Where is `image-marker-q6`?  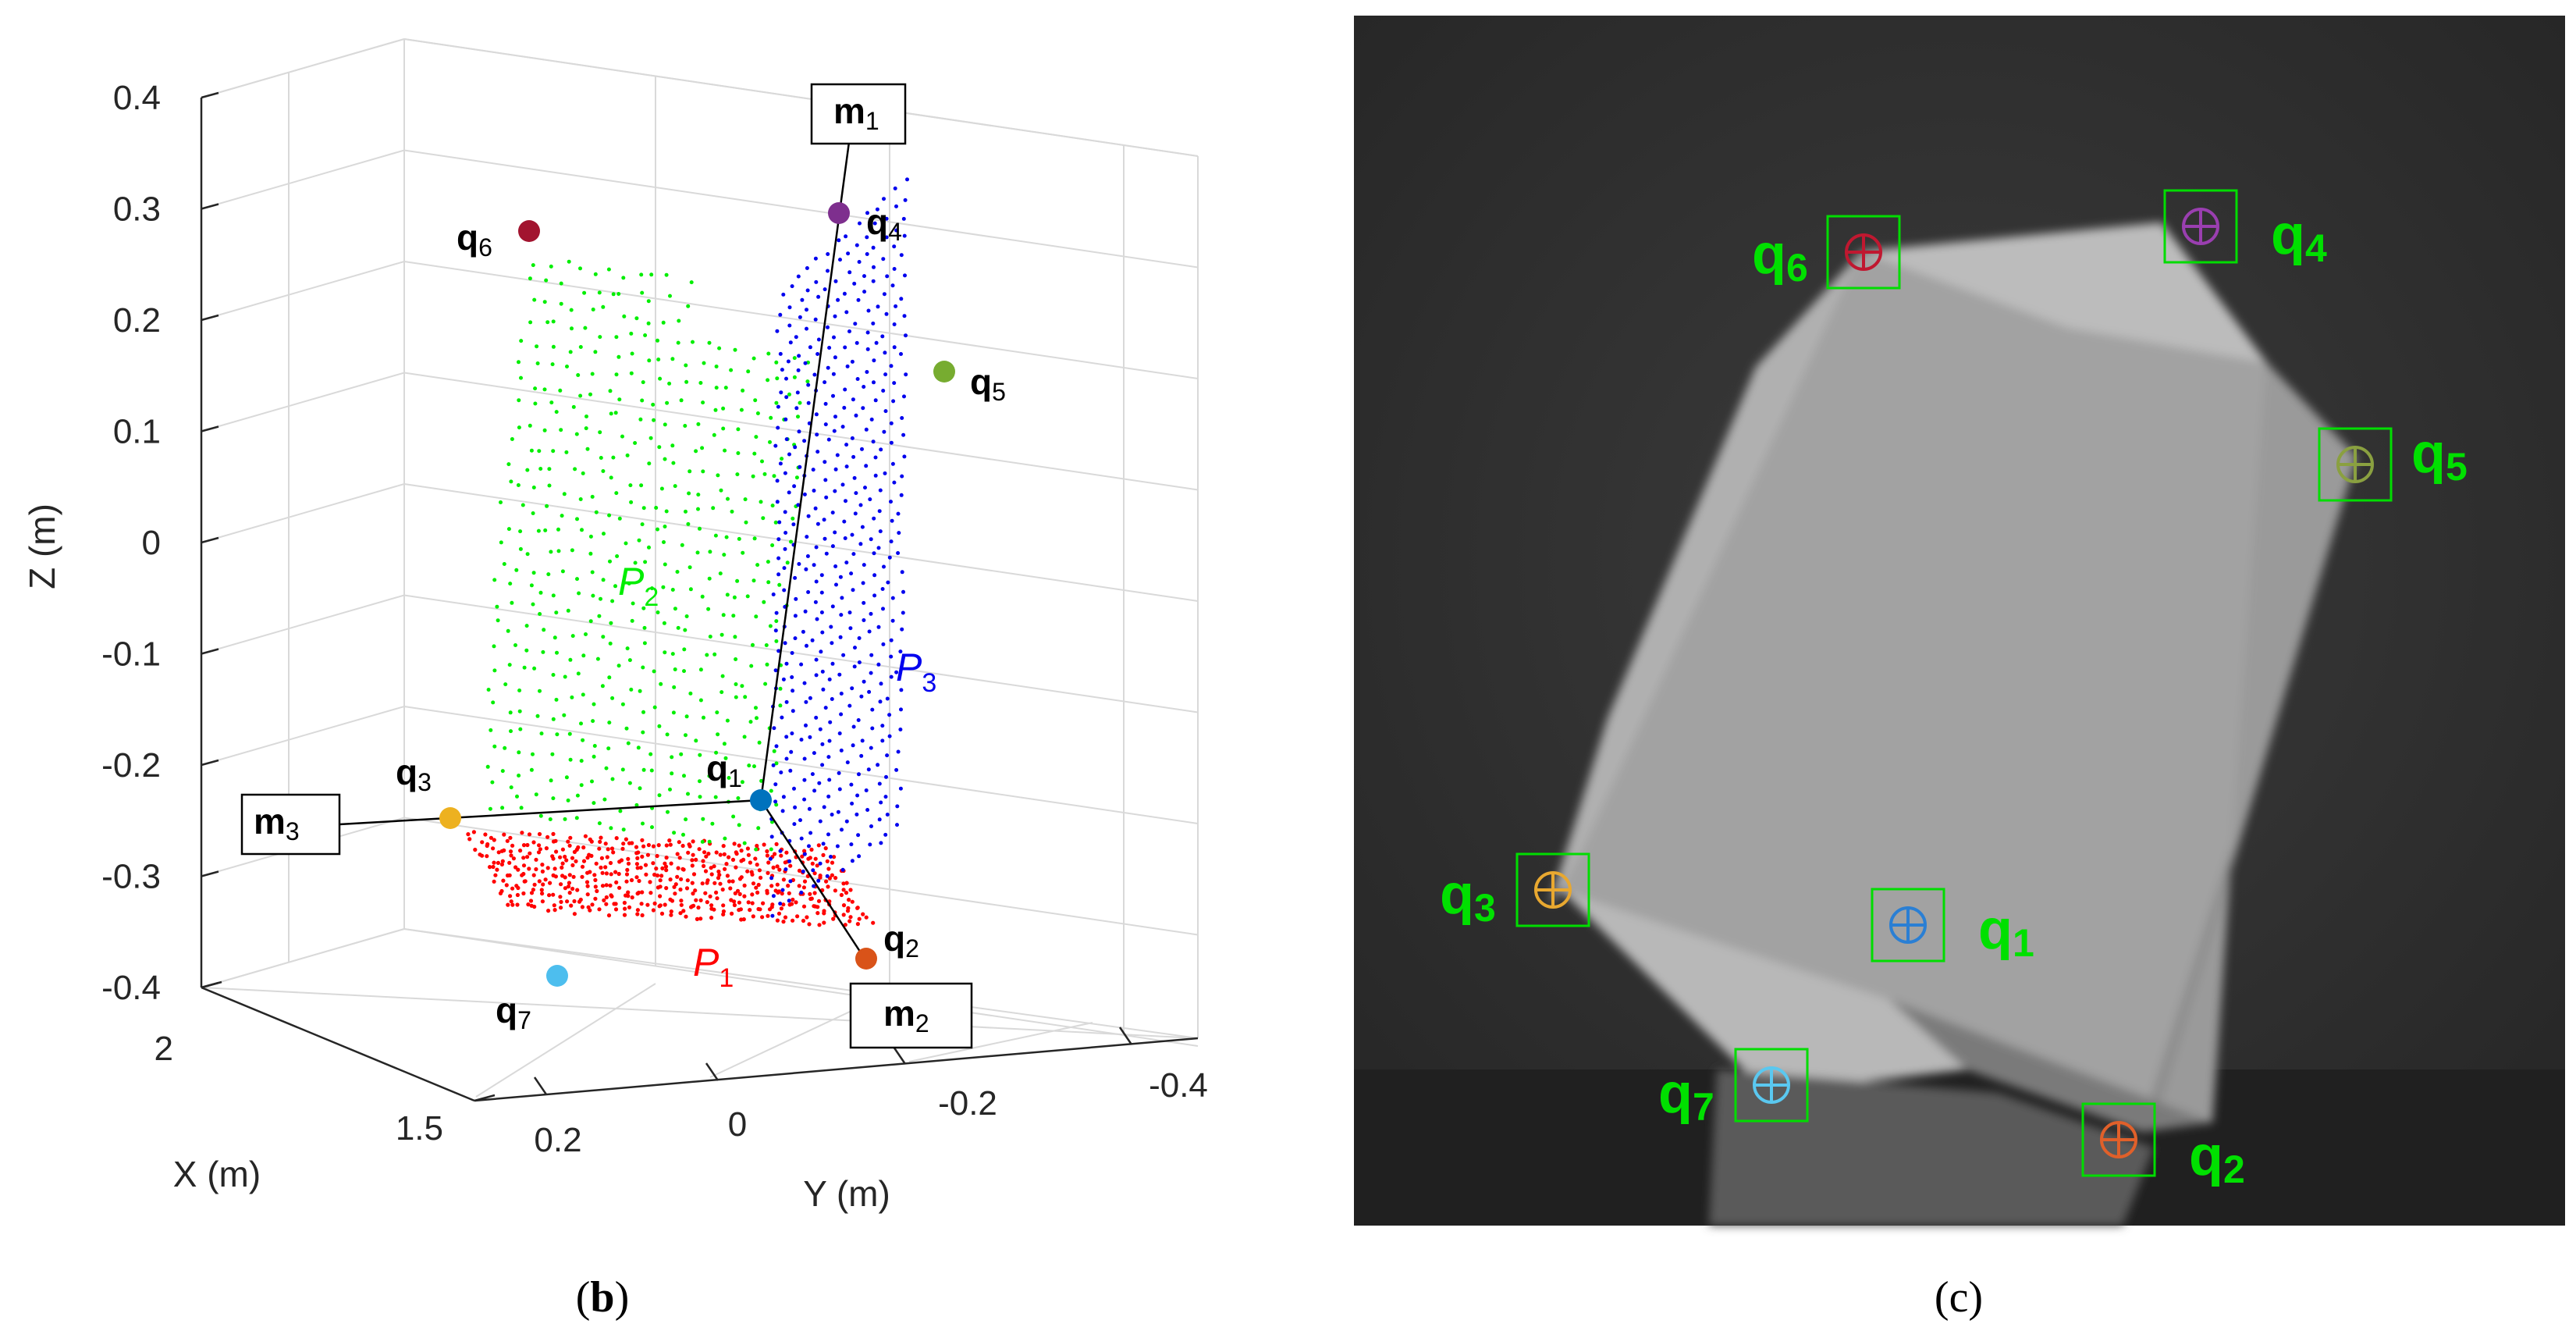 image-marker-q6 is located at coordinates (1864, 252).